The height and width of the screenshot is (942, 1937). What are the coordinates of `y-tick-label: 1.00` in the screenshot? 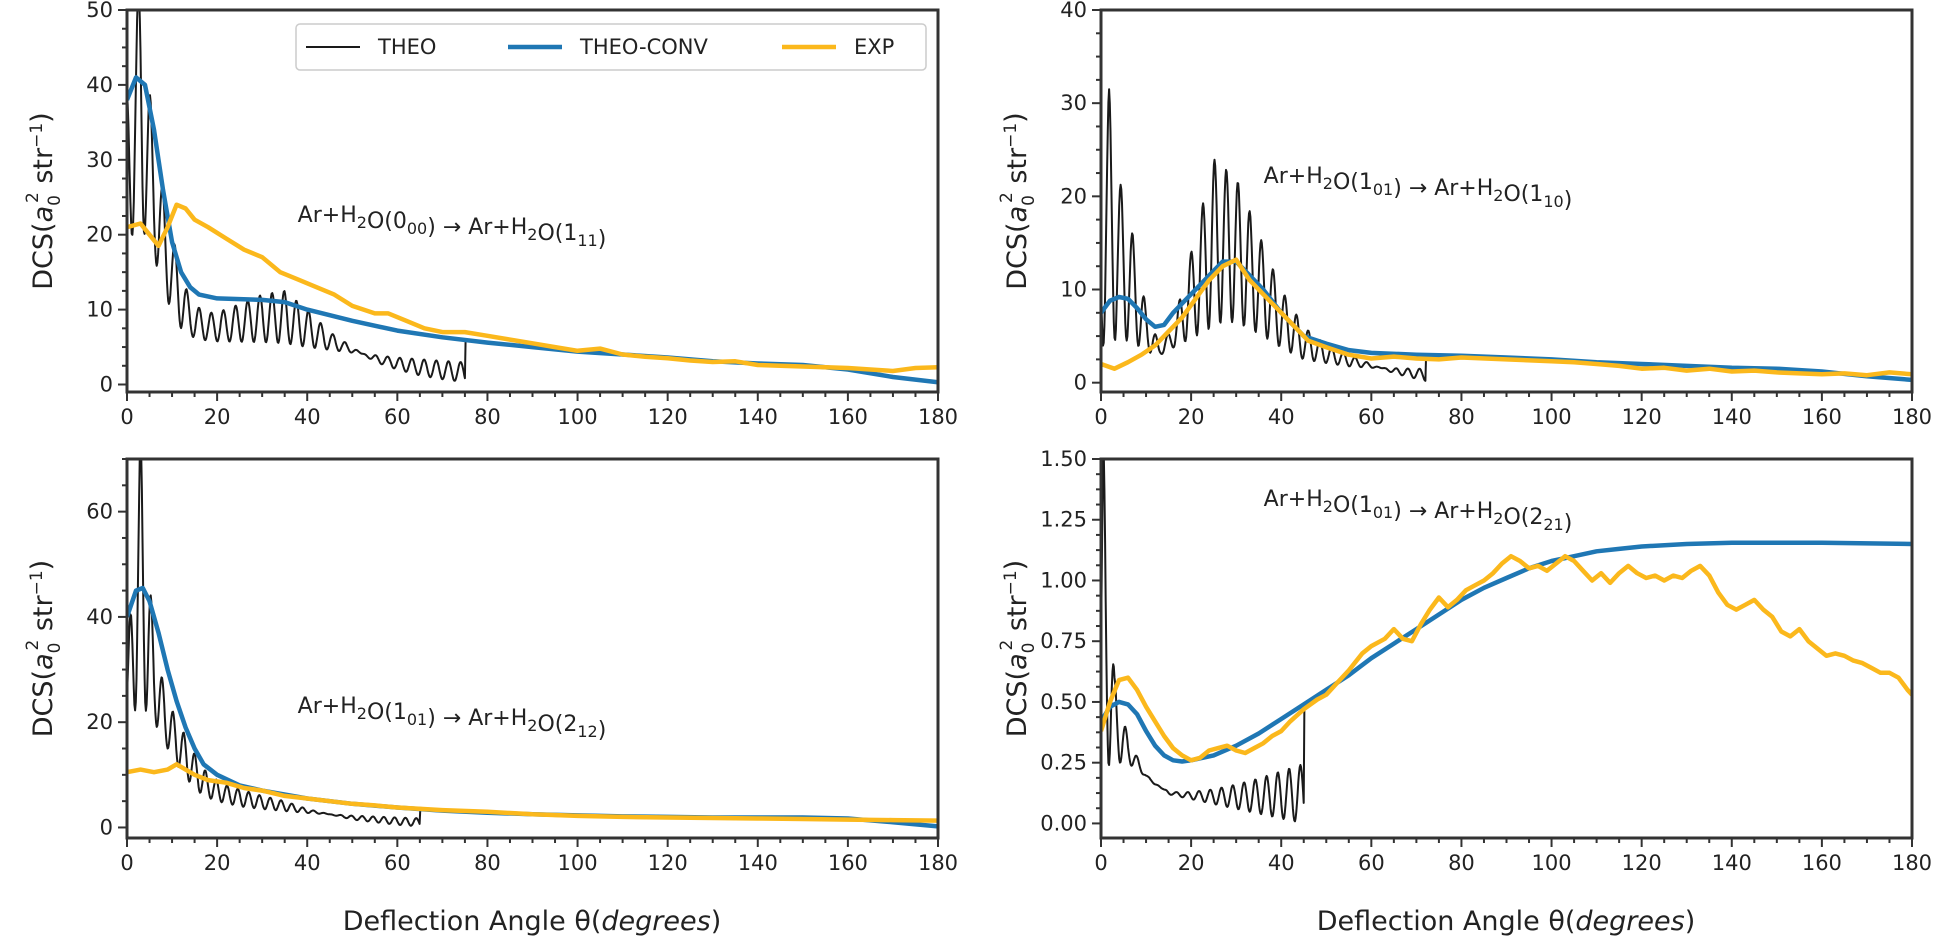 It's located at (1063, 580).